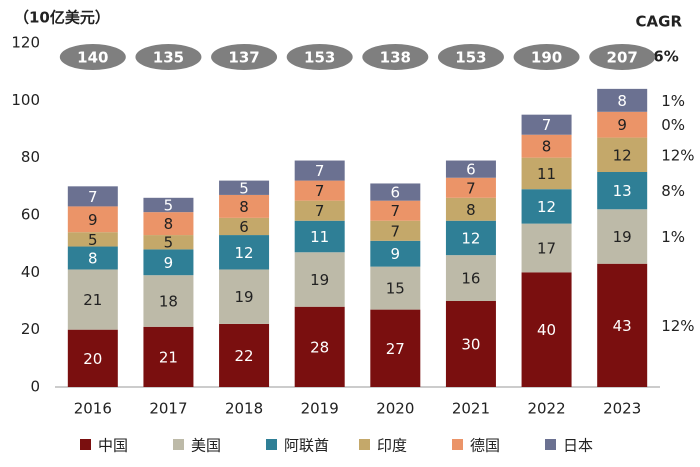 The height and width of the screenshot is (467, 700). What do you see at coordinates (92, 58) in the screenshot?
I see `total-label: 140` at bounding box center [92, 58].